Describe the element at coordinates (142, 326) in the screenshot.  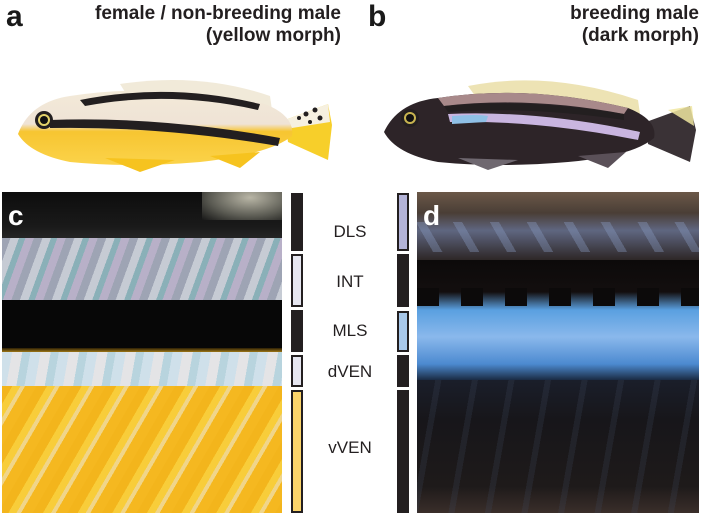
I see `panel-c-mls-band` at that location.